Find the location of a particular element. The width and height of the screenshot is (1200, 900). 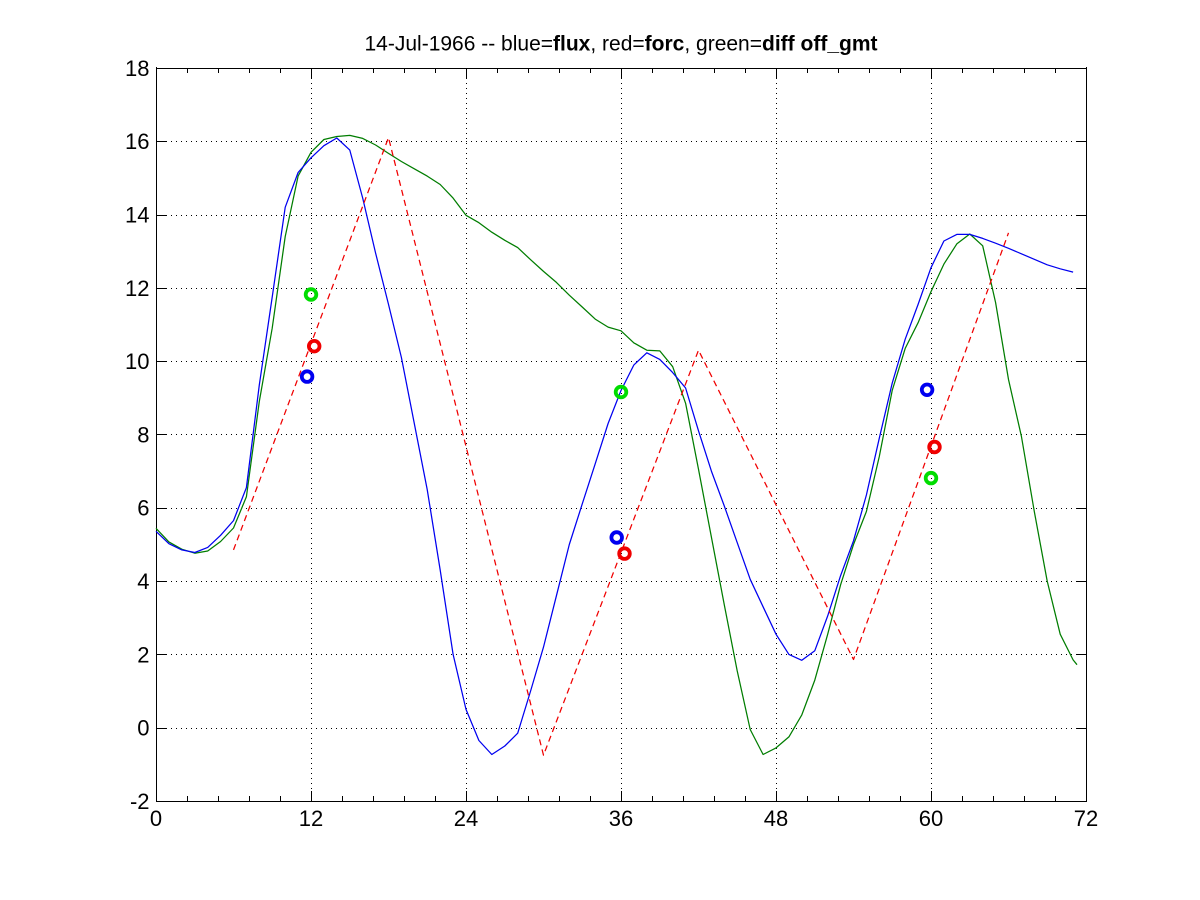

svg-text: 72 is located at coordinates (1086, 818).